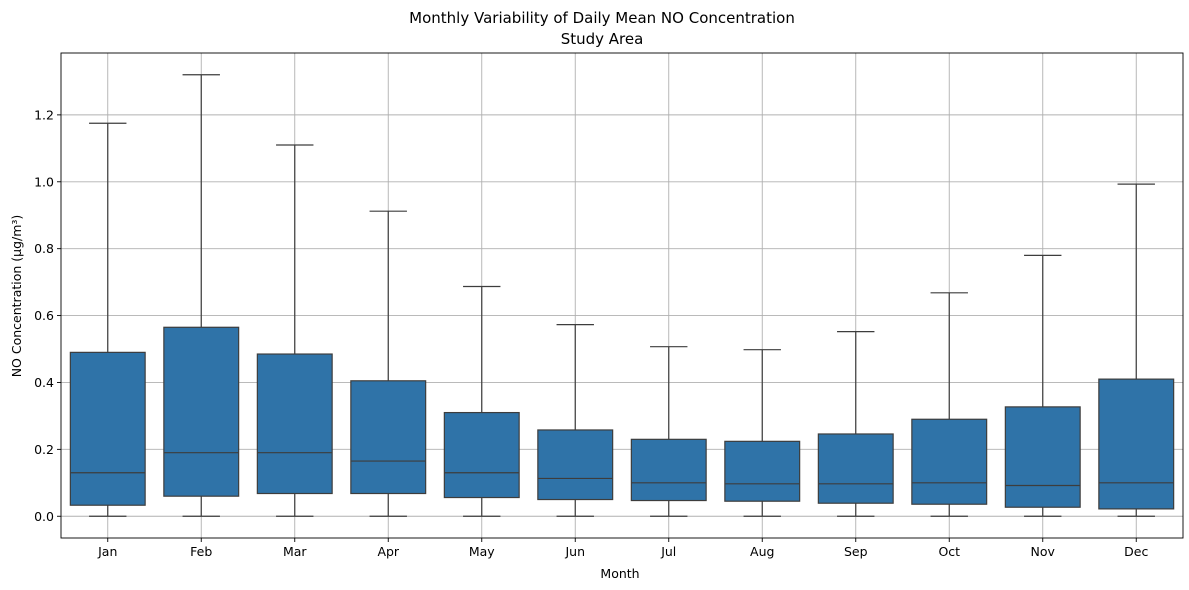 This screenshot has height=590, width=1189. What do you see at coordinates (107, 319) in the screenshot?
I see `box-jan` at bounding box center [107, 319].